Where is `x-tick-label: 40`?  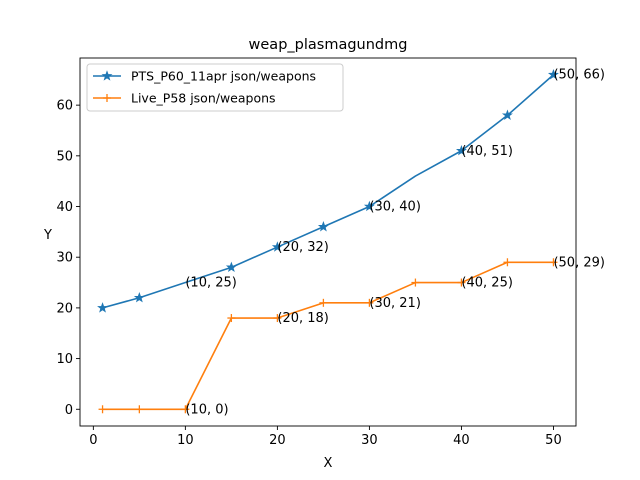
x-tick-label: 40 is located at coordinates (461, 440).